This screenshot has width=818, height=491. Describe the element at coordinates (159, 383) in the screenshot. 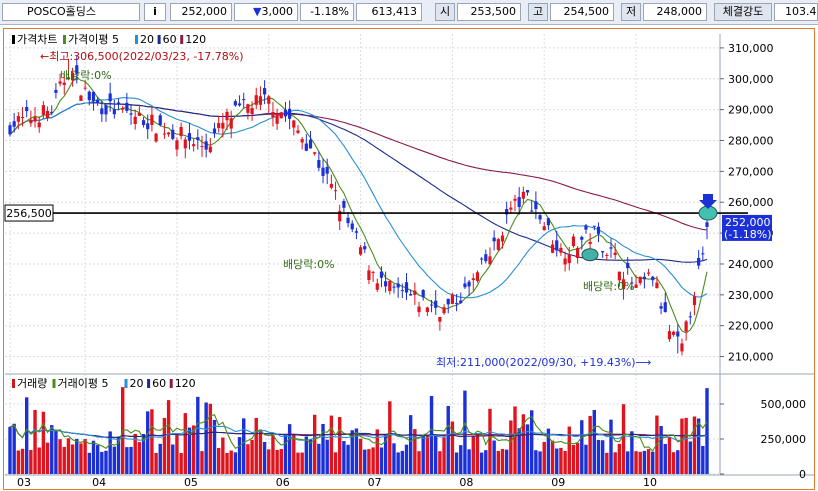

I see `volume-legend-entry: 60` at that location.